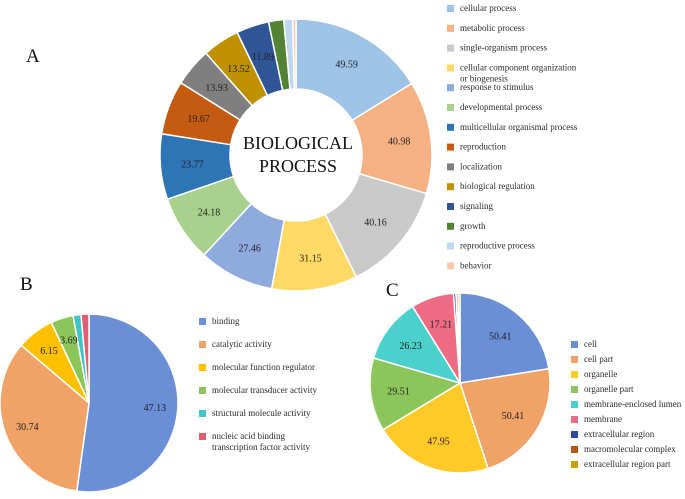  I want to click on panel-c-slices, so click(460, 383).